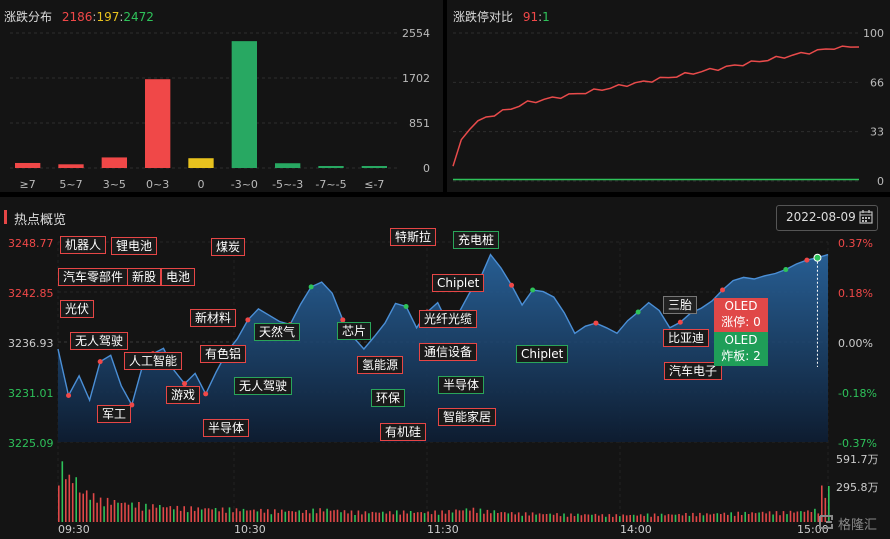 The height and width of the screenshot is (539, 890). Describe the element at coordinates (380, 365) in the screenshot. I see `hot-tag: 氢能源` at that location.